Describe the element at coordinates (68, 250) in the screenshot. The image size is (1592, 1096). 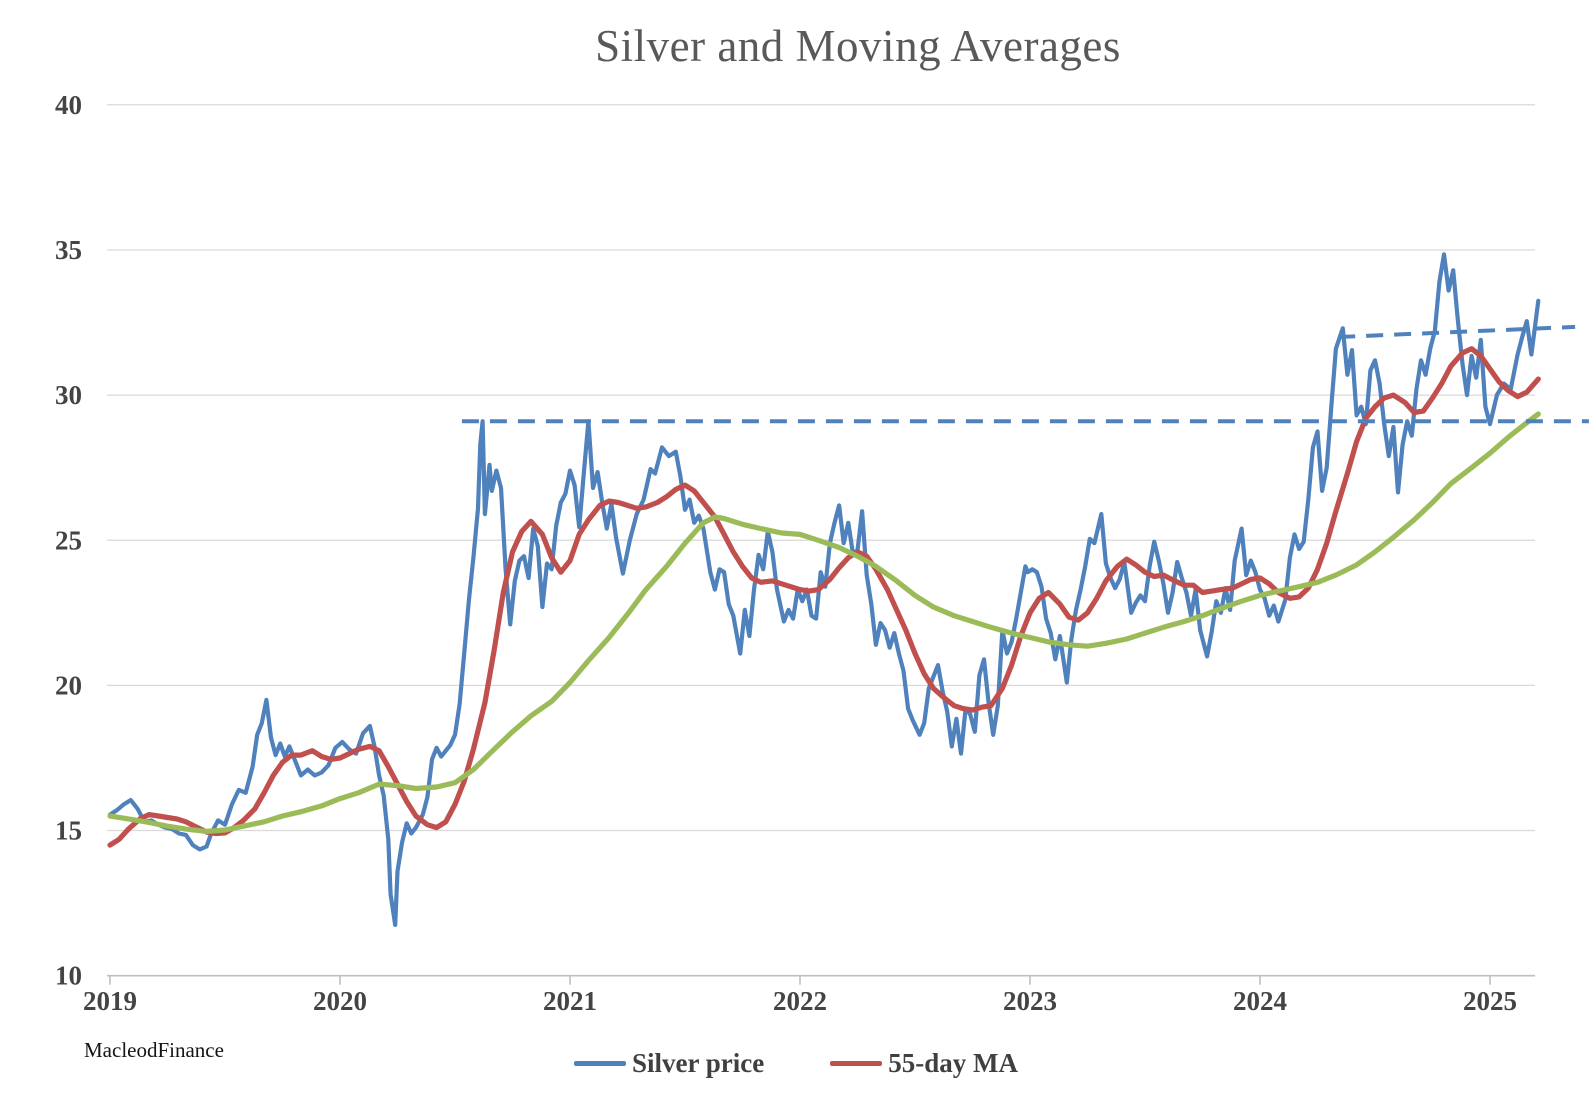
I see `y-axis-tick-label: 35` at that location.